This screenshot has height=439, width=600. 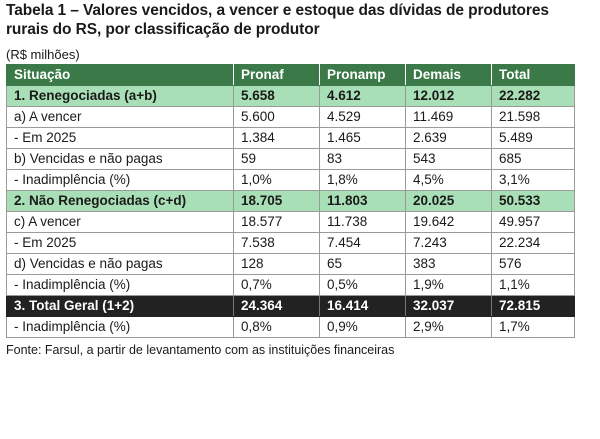 I want to click on cell-pronaf: 128, so click(x=276, y=264).